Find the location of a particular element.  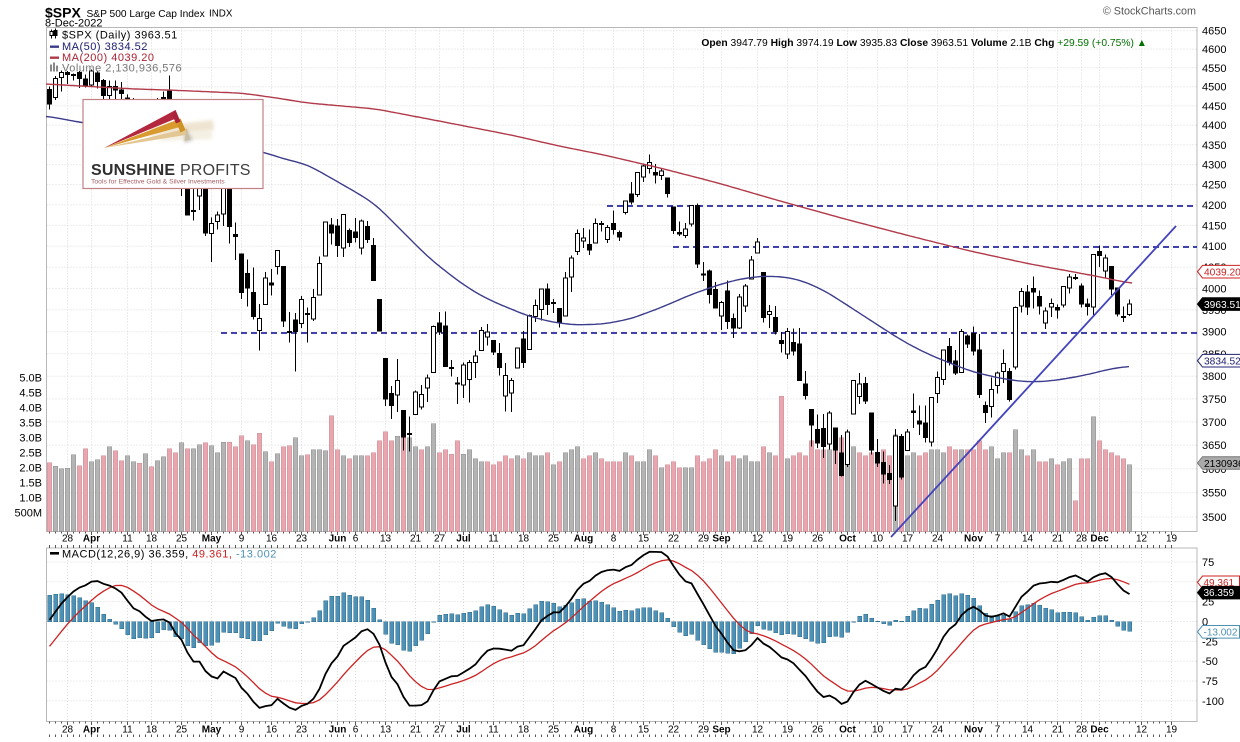

svg-text: 4250 is located at coordinates (1214, 186).